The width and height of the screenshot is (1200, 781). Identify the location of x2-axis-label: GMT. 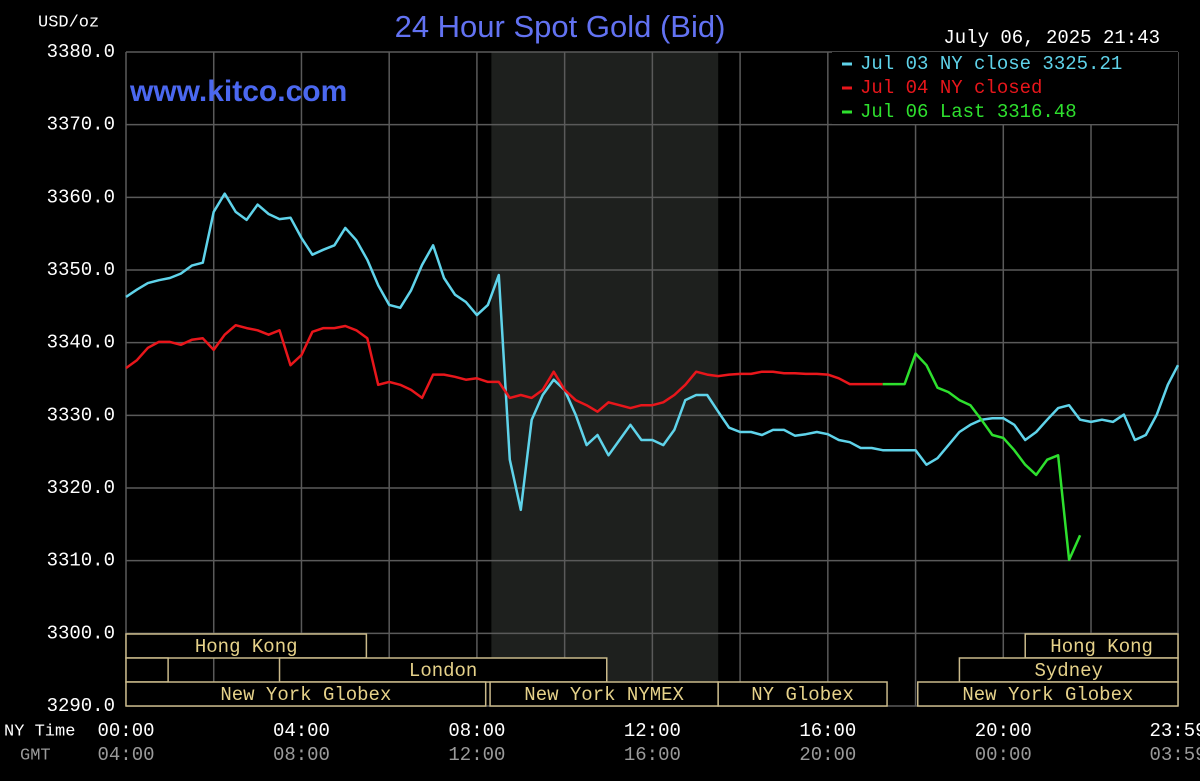
(35, 755).